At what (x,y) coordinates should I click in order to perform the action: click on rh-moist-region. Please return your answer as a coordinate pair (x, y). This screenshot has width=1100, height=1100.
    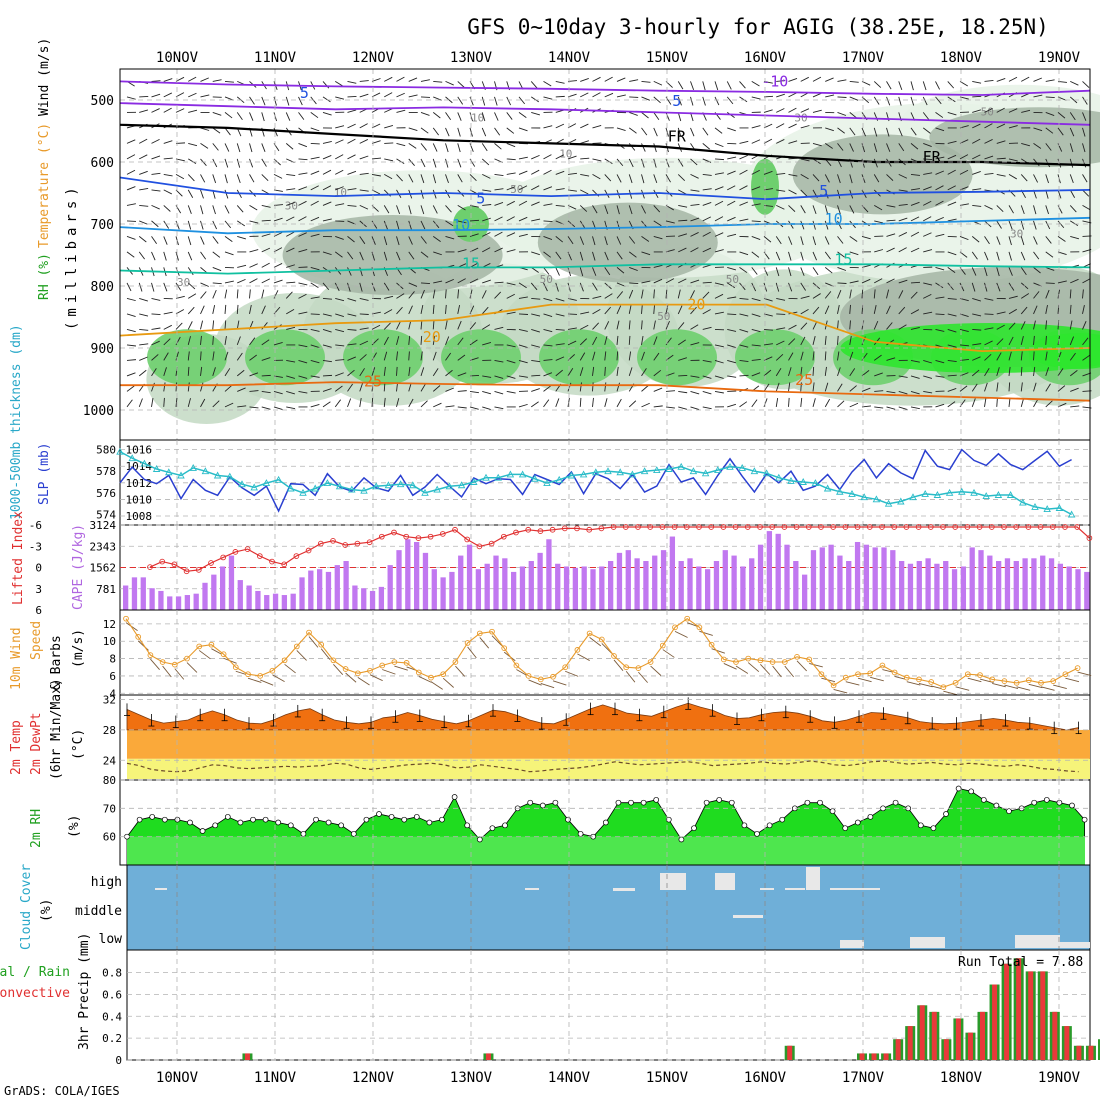
    Looking at the image, I should click on (187, 357).